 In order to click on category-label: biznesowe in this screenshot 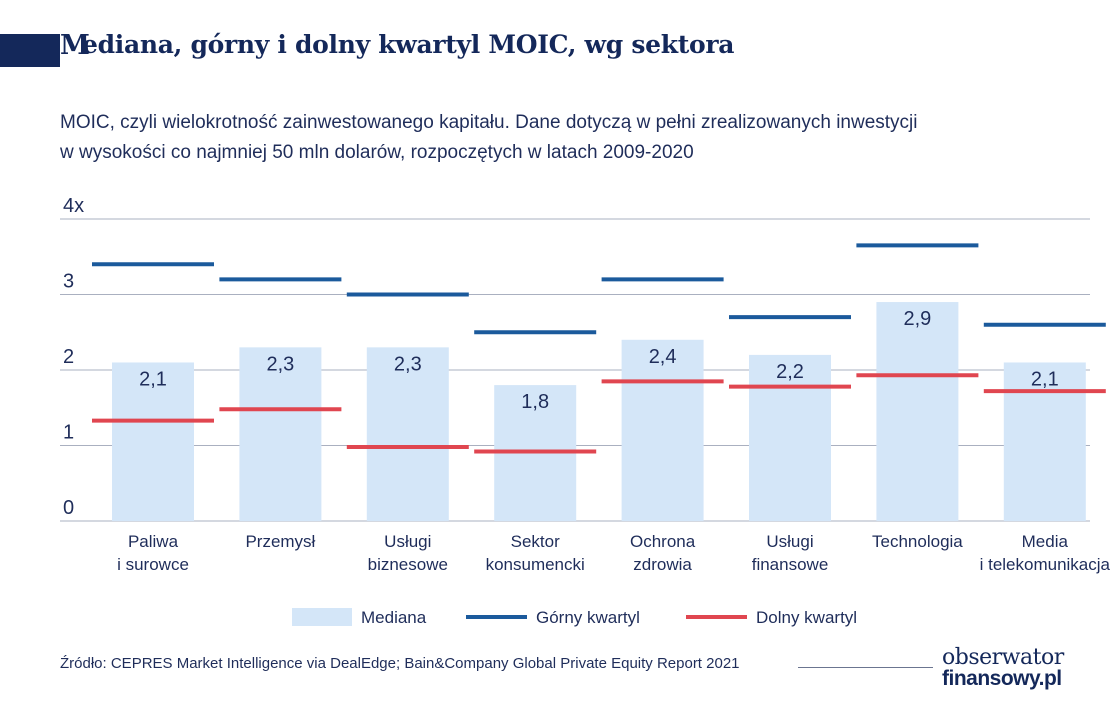, I will do `click(408, 564)`.